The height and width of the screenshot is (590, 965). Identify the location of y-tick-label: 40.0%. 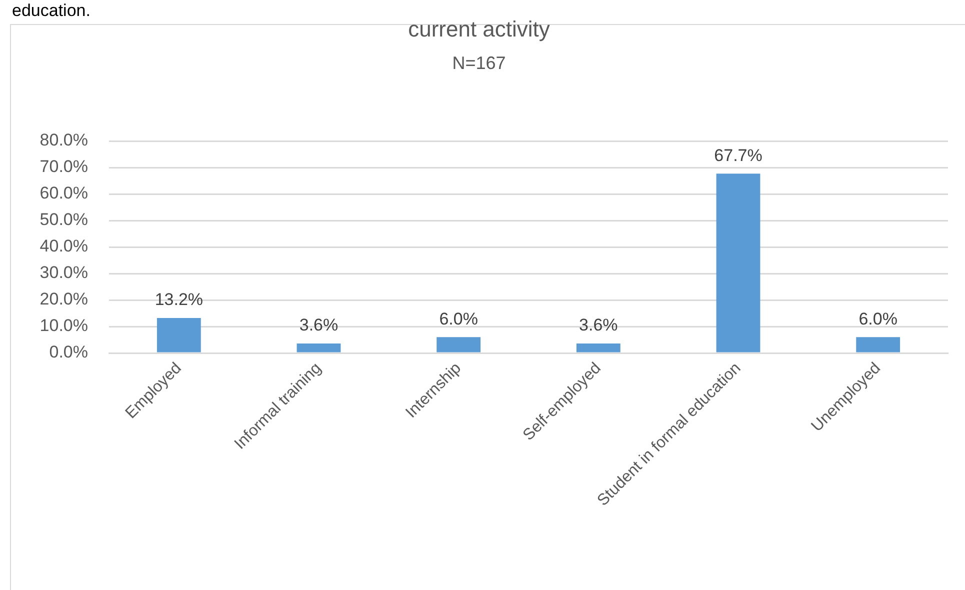
(64, 246).